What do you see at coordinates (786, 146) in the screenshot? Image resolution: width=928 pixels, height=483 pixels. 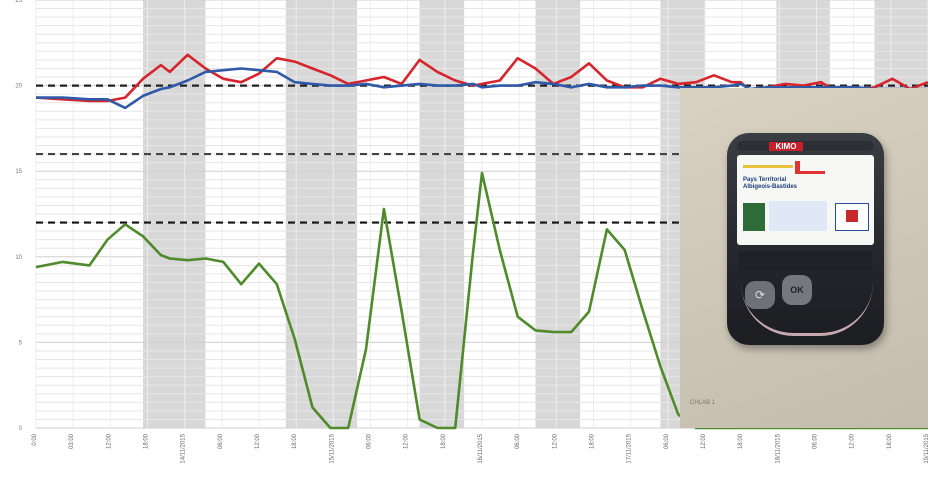 I see `brand-logo: KIMO` at bounding box center [786, 146].